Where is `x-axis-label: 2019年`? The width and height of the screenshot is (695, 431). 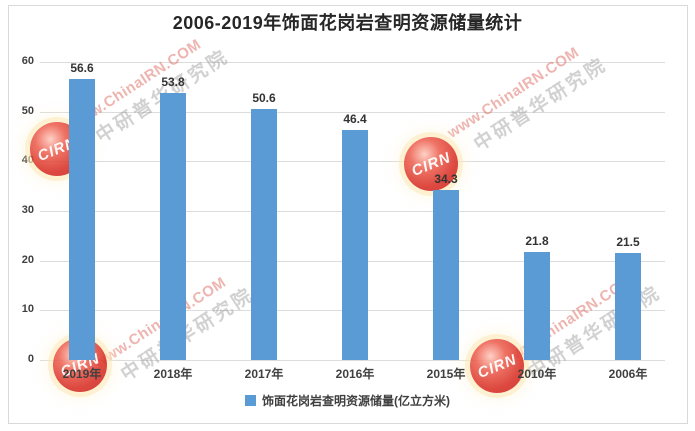
x-axis-label: 2019年 is located at coordinates (82, 374).